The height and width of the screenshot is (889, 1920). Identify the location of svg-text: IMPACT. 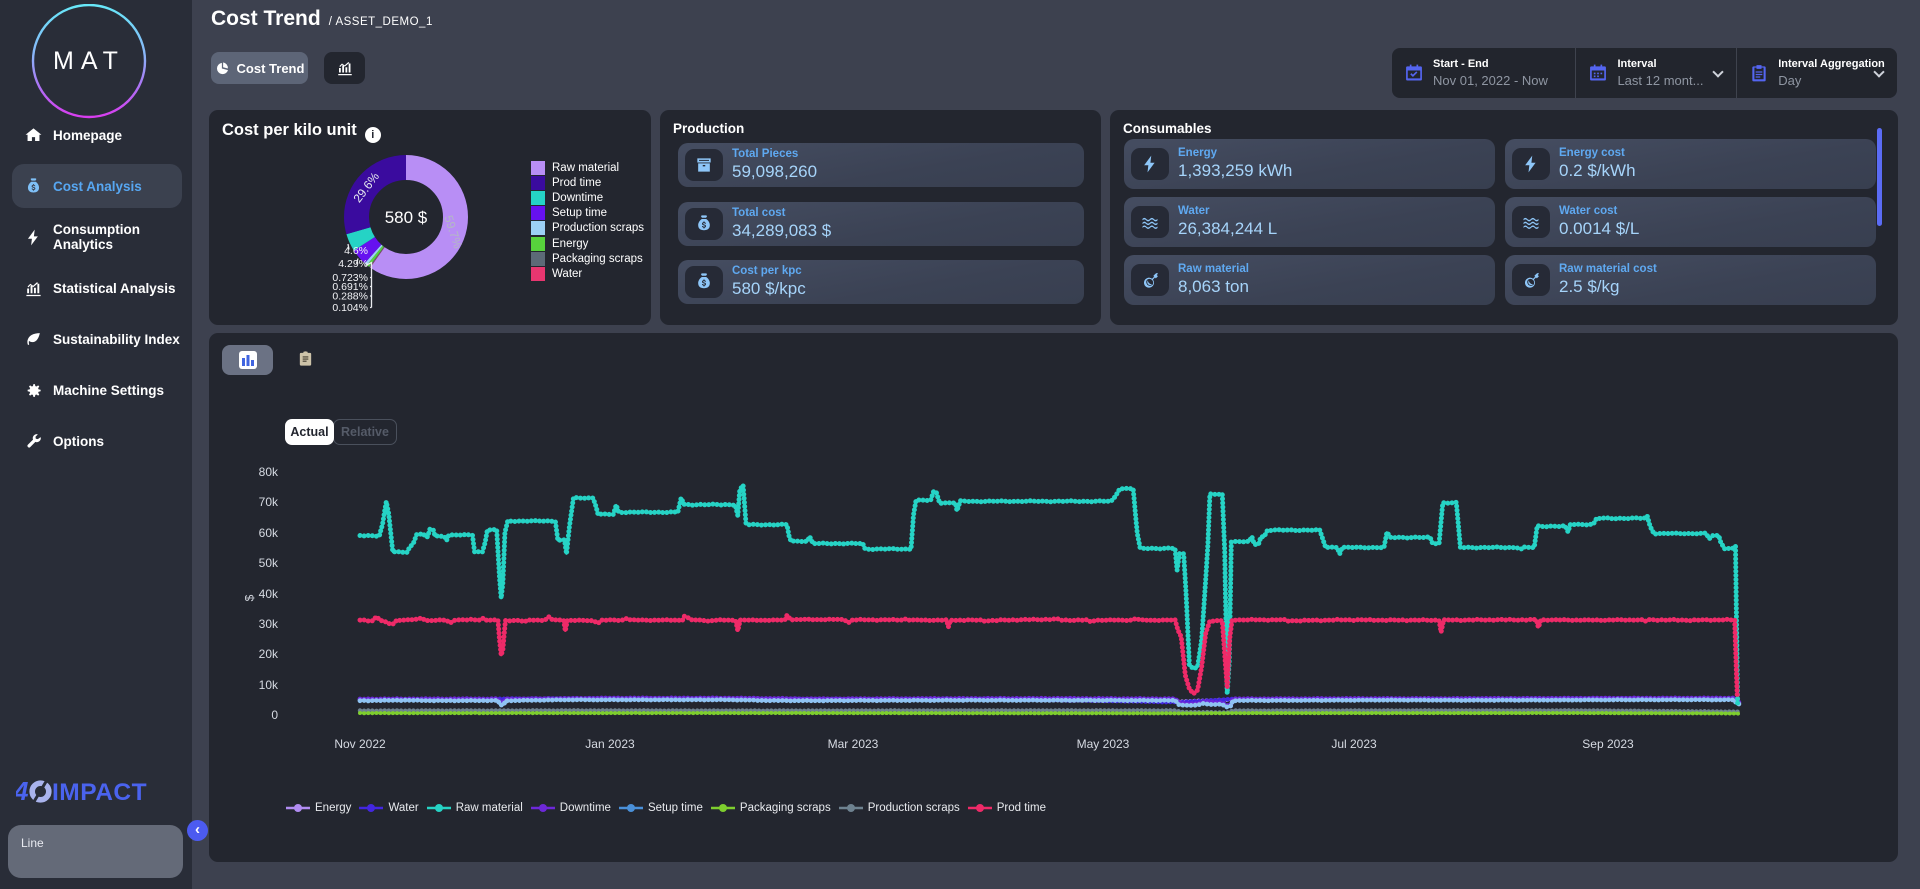
(99, 792).